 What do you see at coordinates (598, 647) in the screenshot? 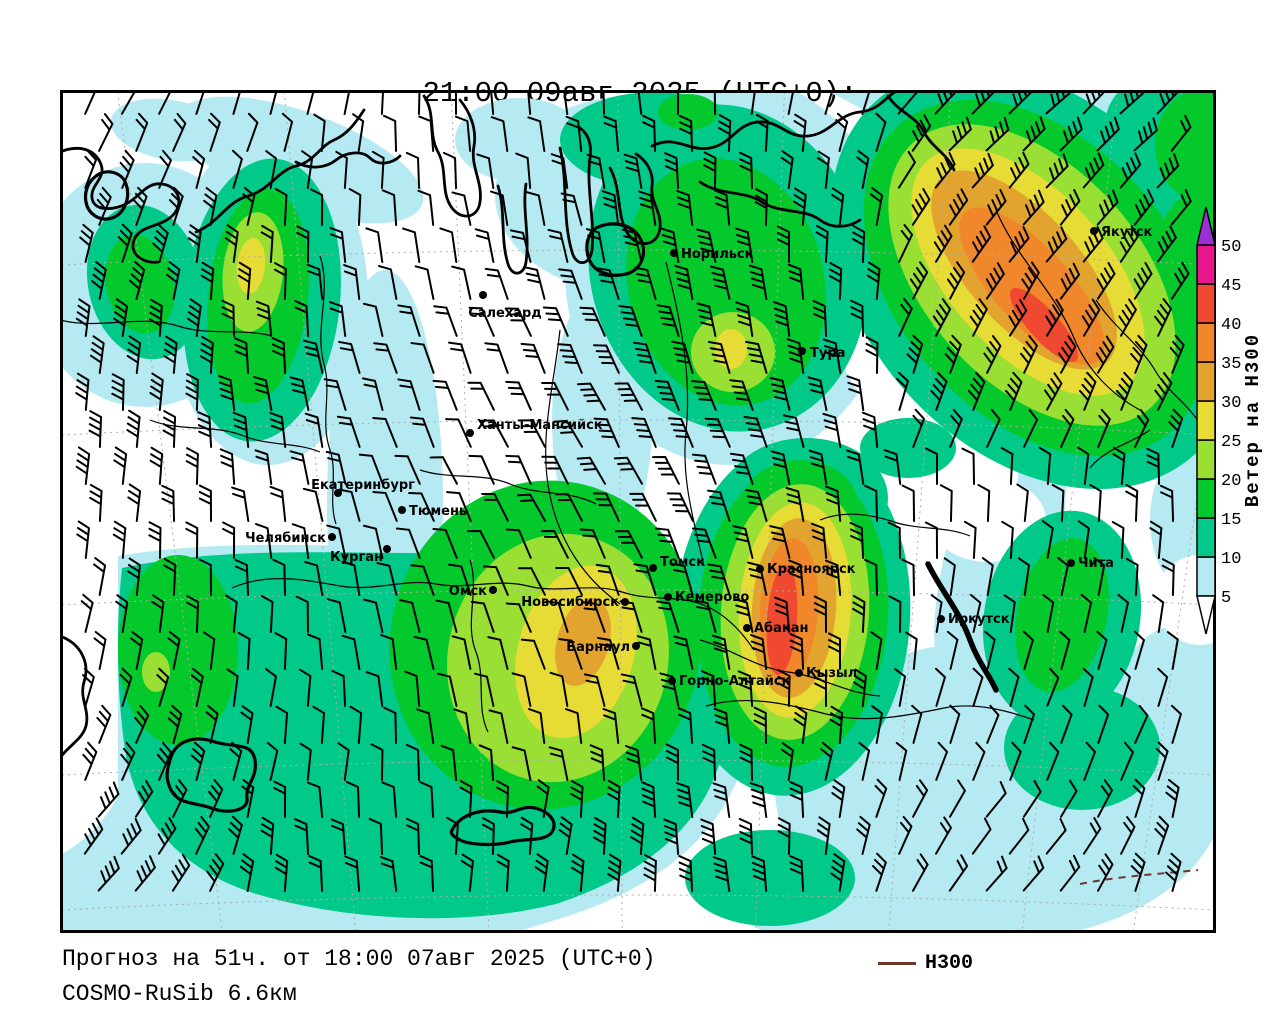
I see `city-label: Барнаул` at bounding box center [598, 647].